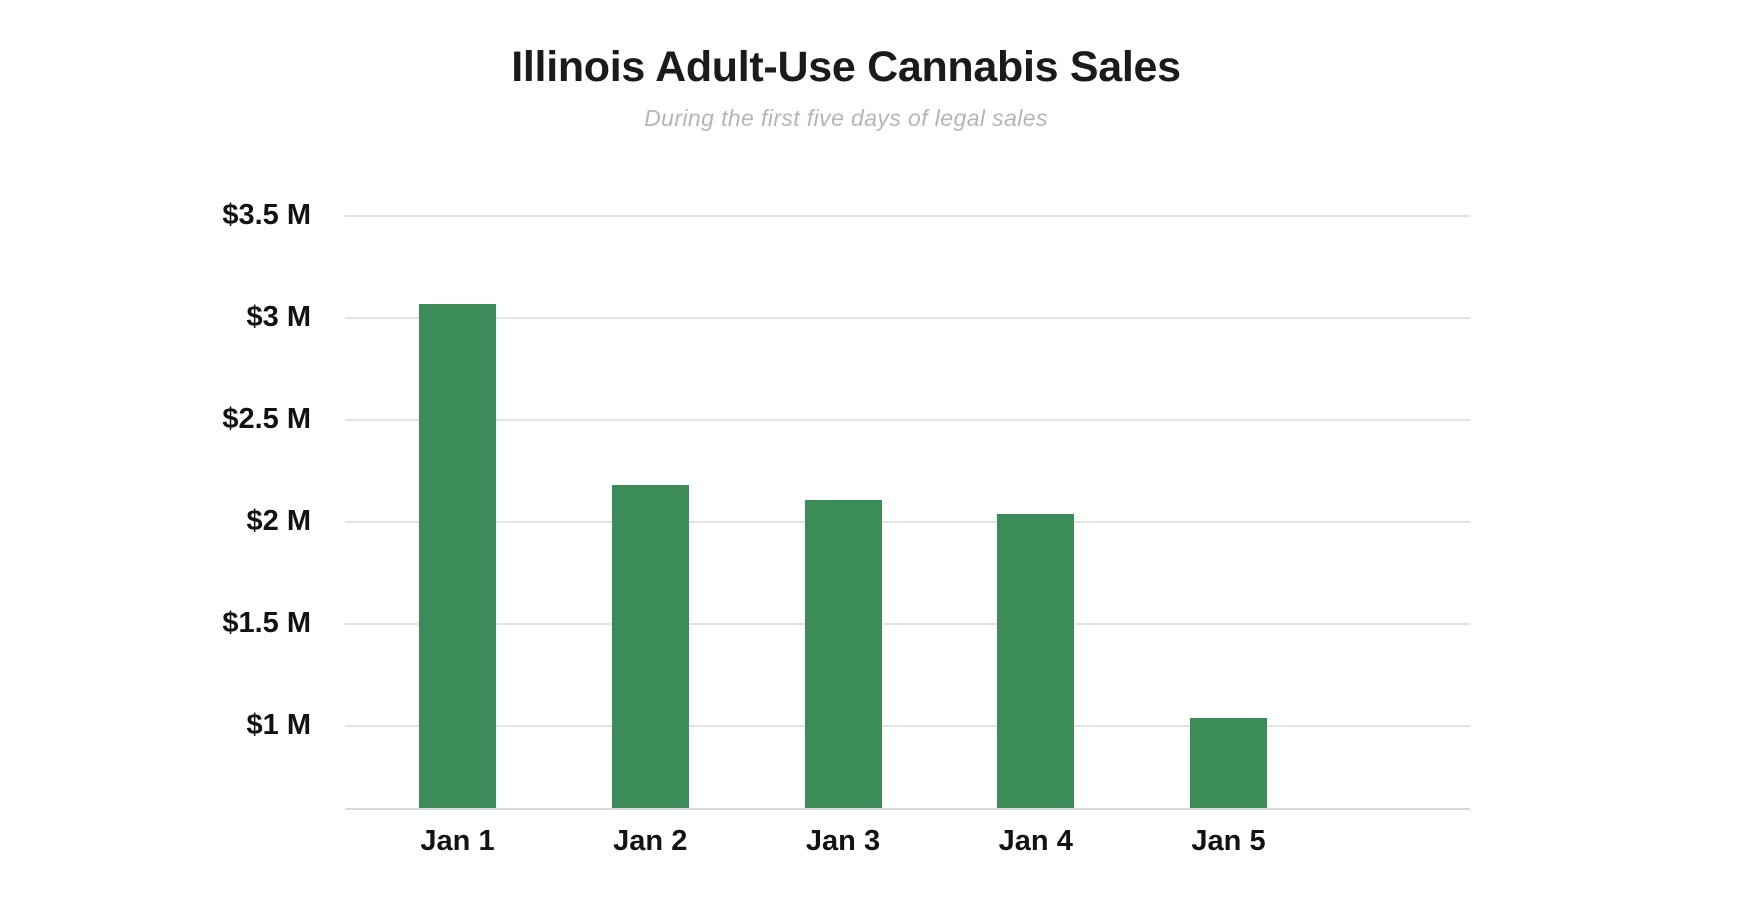 The image size is (1738, 920). Describe the element at coordinates (266, 418) in the screenshot. I see `y-tick-label: $2.5 M` at that location.